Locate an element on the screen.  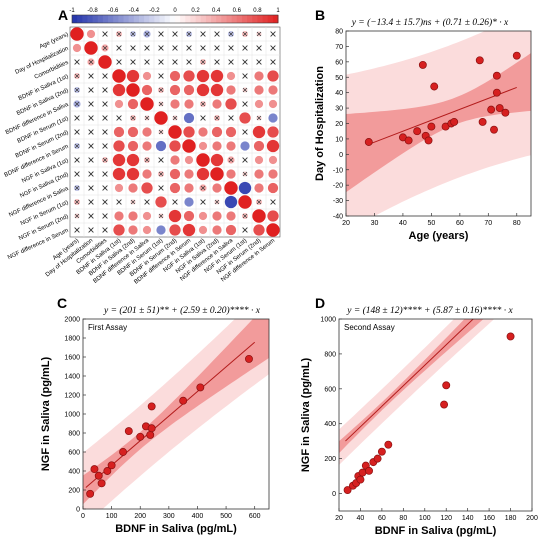
panel-label-a: A is located at coordinates (63, 15).